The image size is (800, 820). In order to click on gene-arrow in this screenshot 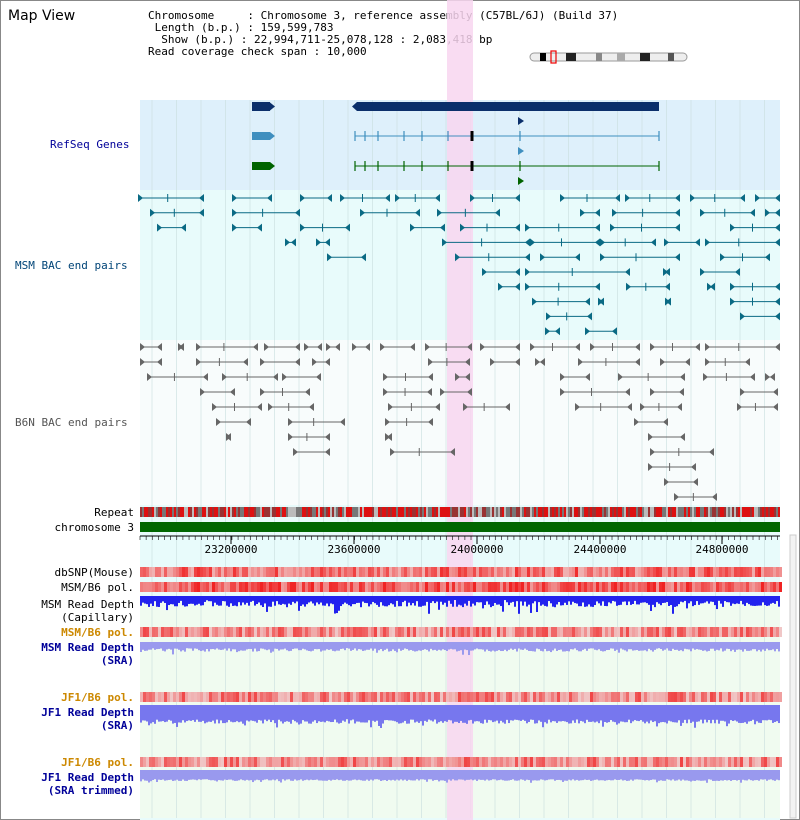, I will do `click(521, 151)`.